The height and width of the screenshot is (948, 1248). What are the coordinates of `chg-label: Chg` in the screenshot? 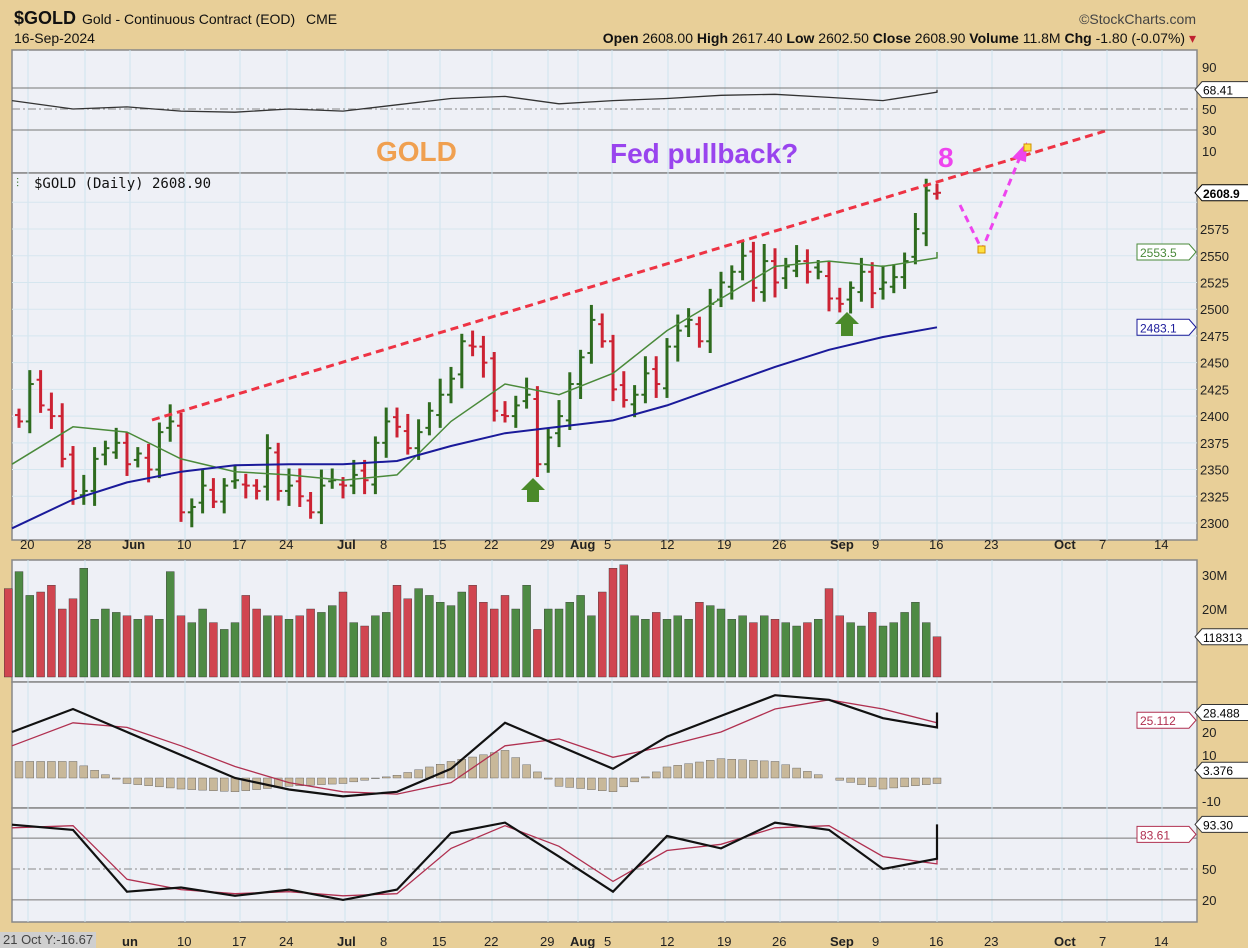 It's located at (1078, 38).